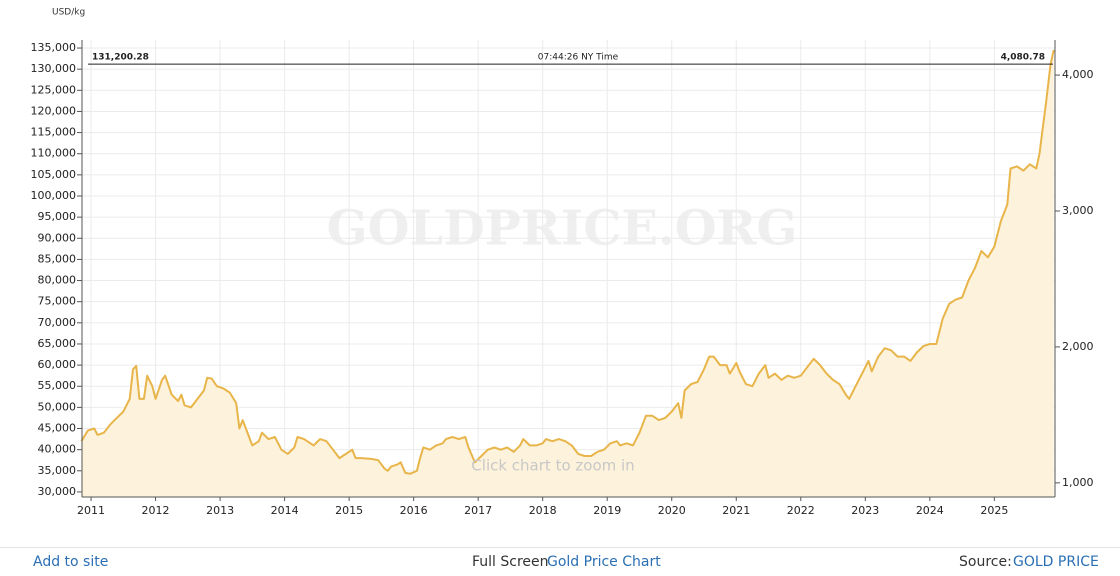  What do you see at coordinates (1056, 562) in the screenshot?
I see `gold-price-link: GOLD PRICE` at bounding box center [1056, 562].